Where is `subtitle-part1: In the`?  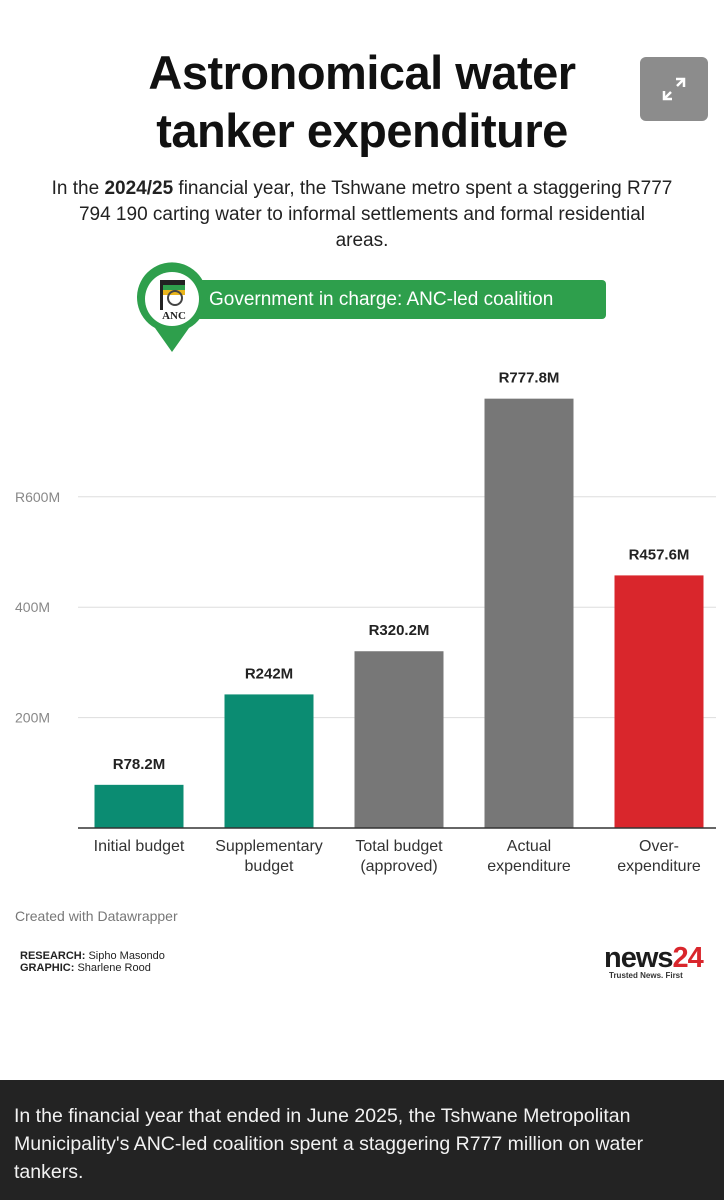
subtitle-part1: In the is located at coordinates (78, 188).